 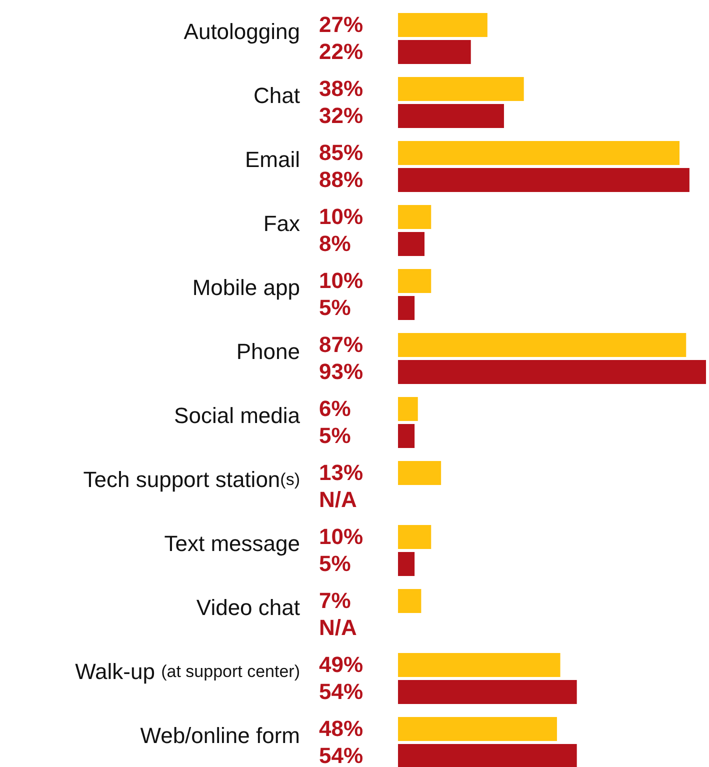 What do you see at coordinates (237, 415) in the screenshot?
I see `y-tick-label: Social media` at bounding box center [237, 415].